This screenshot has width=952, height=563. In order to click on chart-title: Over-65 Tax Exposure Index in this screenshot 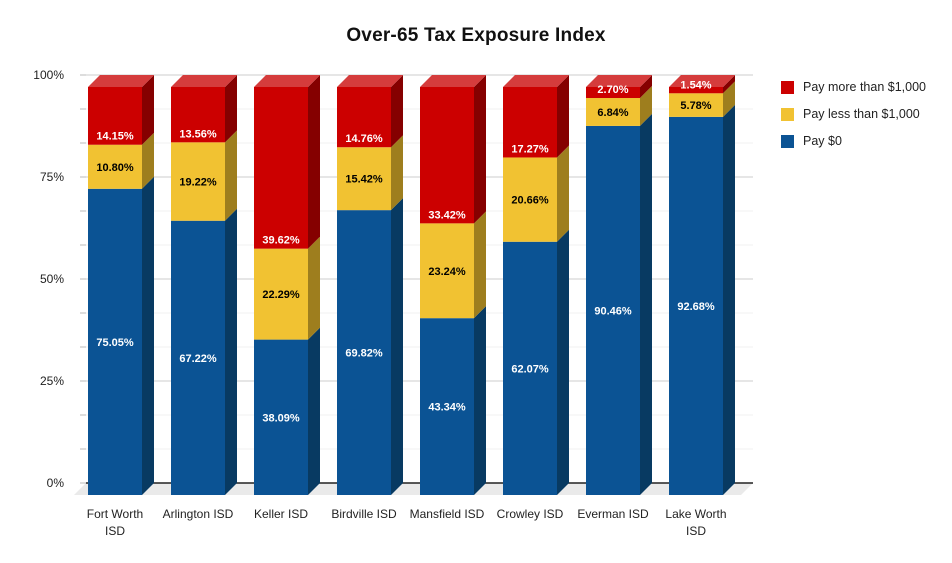, I will do `click(476, 35)`.